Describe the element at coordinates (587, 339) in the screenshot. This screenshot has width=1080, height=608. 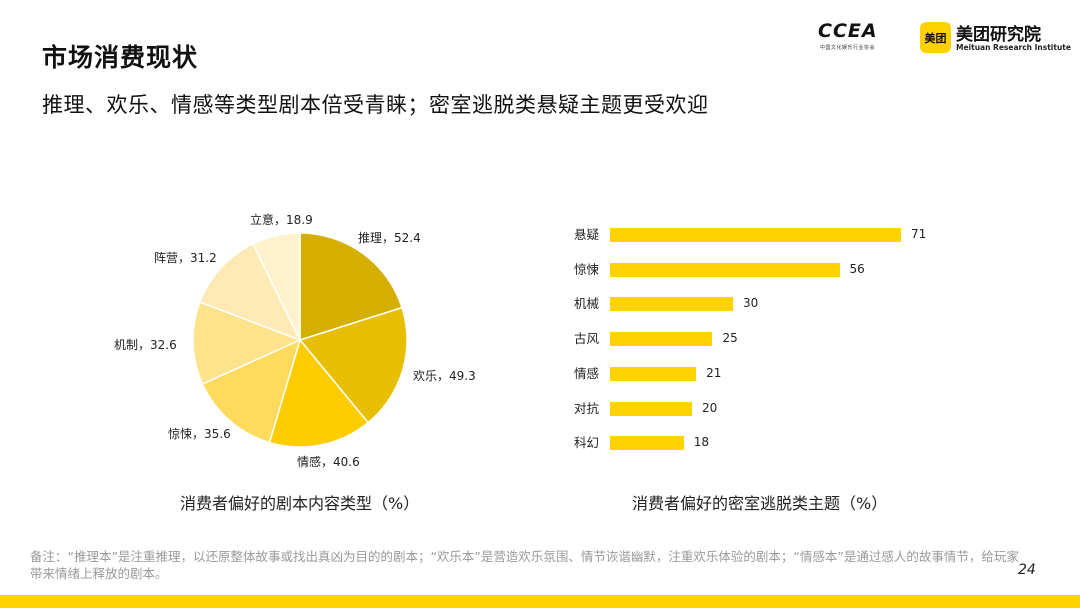
I see `bar-category-label: 古风` at that location.